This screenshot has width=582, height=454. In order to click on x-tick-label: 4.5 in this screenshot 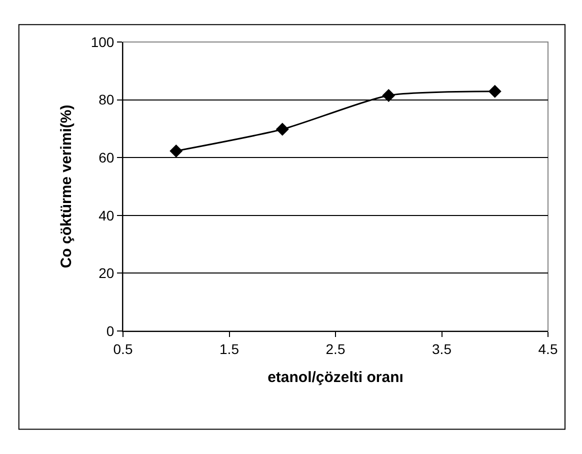, I will do `click(548, 348)`.